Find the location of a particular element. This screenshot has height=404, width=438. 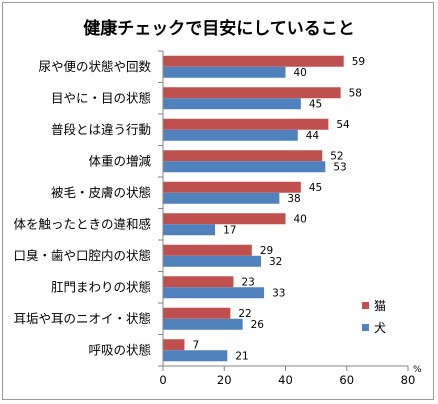

category-label: 普段とは違う行動 is located at coordinates (101, 129).